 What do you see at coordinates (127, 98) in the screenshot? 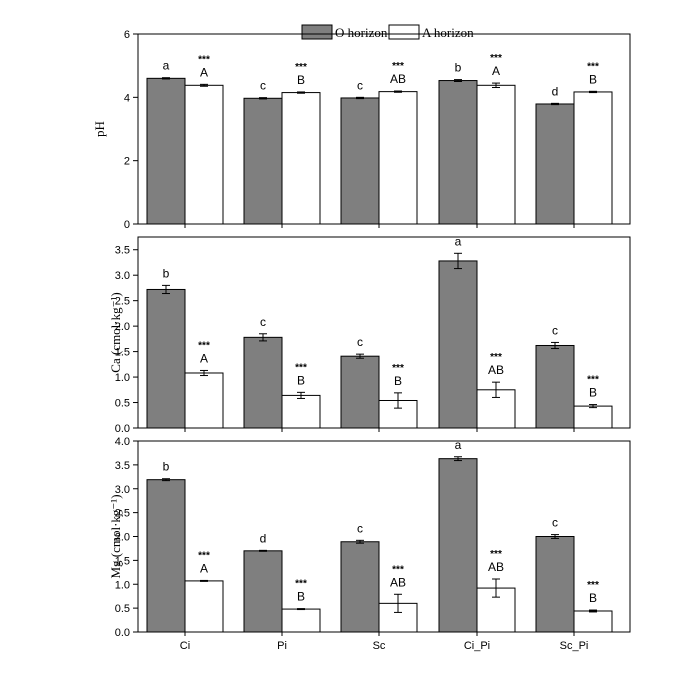
I see `y-tick-label: 4` at bounding box center [127, 98].